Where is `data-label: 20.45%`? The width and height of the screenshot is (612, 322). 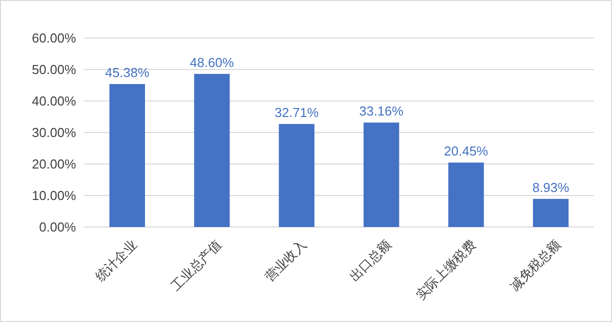 data-label: 20.45% is located at coordinates (466, 151).